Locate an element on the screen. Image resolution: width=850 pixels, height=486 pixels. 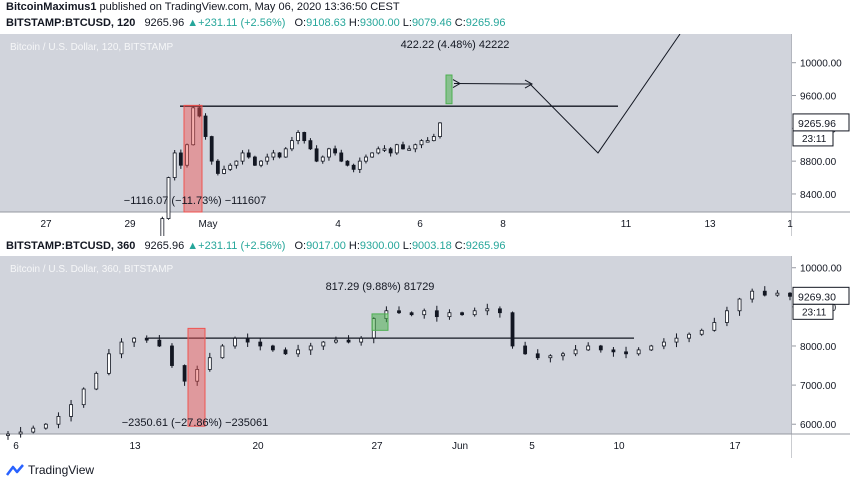
last-price-label: 9269.30 is located at coordinates (817, 297).